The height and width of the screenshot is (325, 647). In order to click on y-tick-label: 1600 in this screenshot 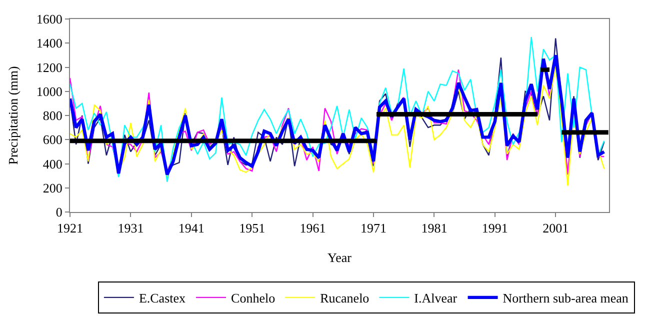, I will do `click(49, 19)`.